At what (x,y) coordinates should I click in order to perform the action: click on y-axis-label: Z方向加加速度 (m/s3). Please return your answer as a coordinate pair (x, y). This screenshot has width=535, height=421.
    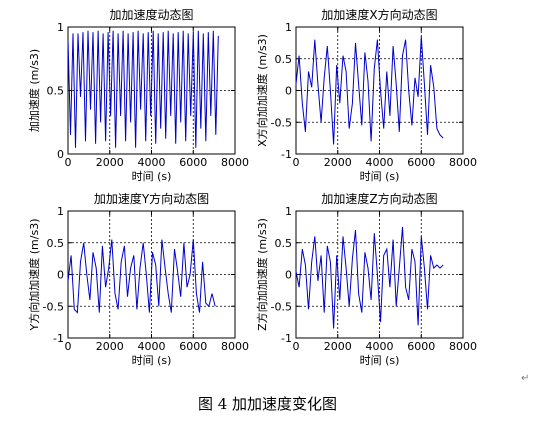
    Looking at the image, I should click on (262, 274).